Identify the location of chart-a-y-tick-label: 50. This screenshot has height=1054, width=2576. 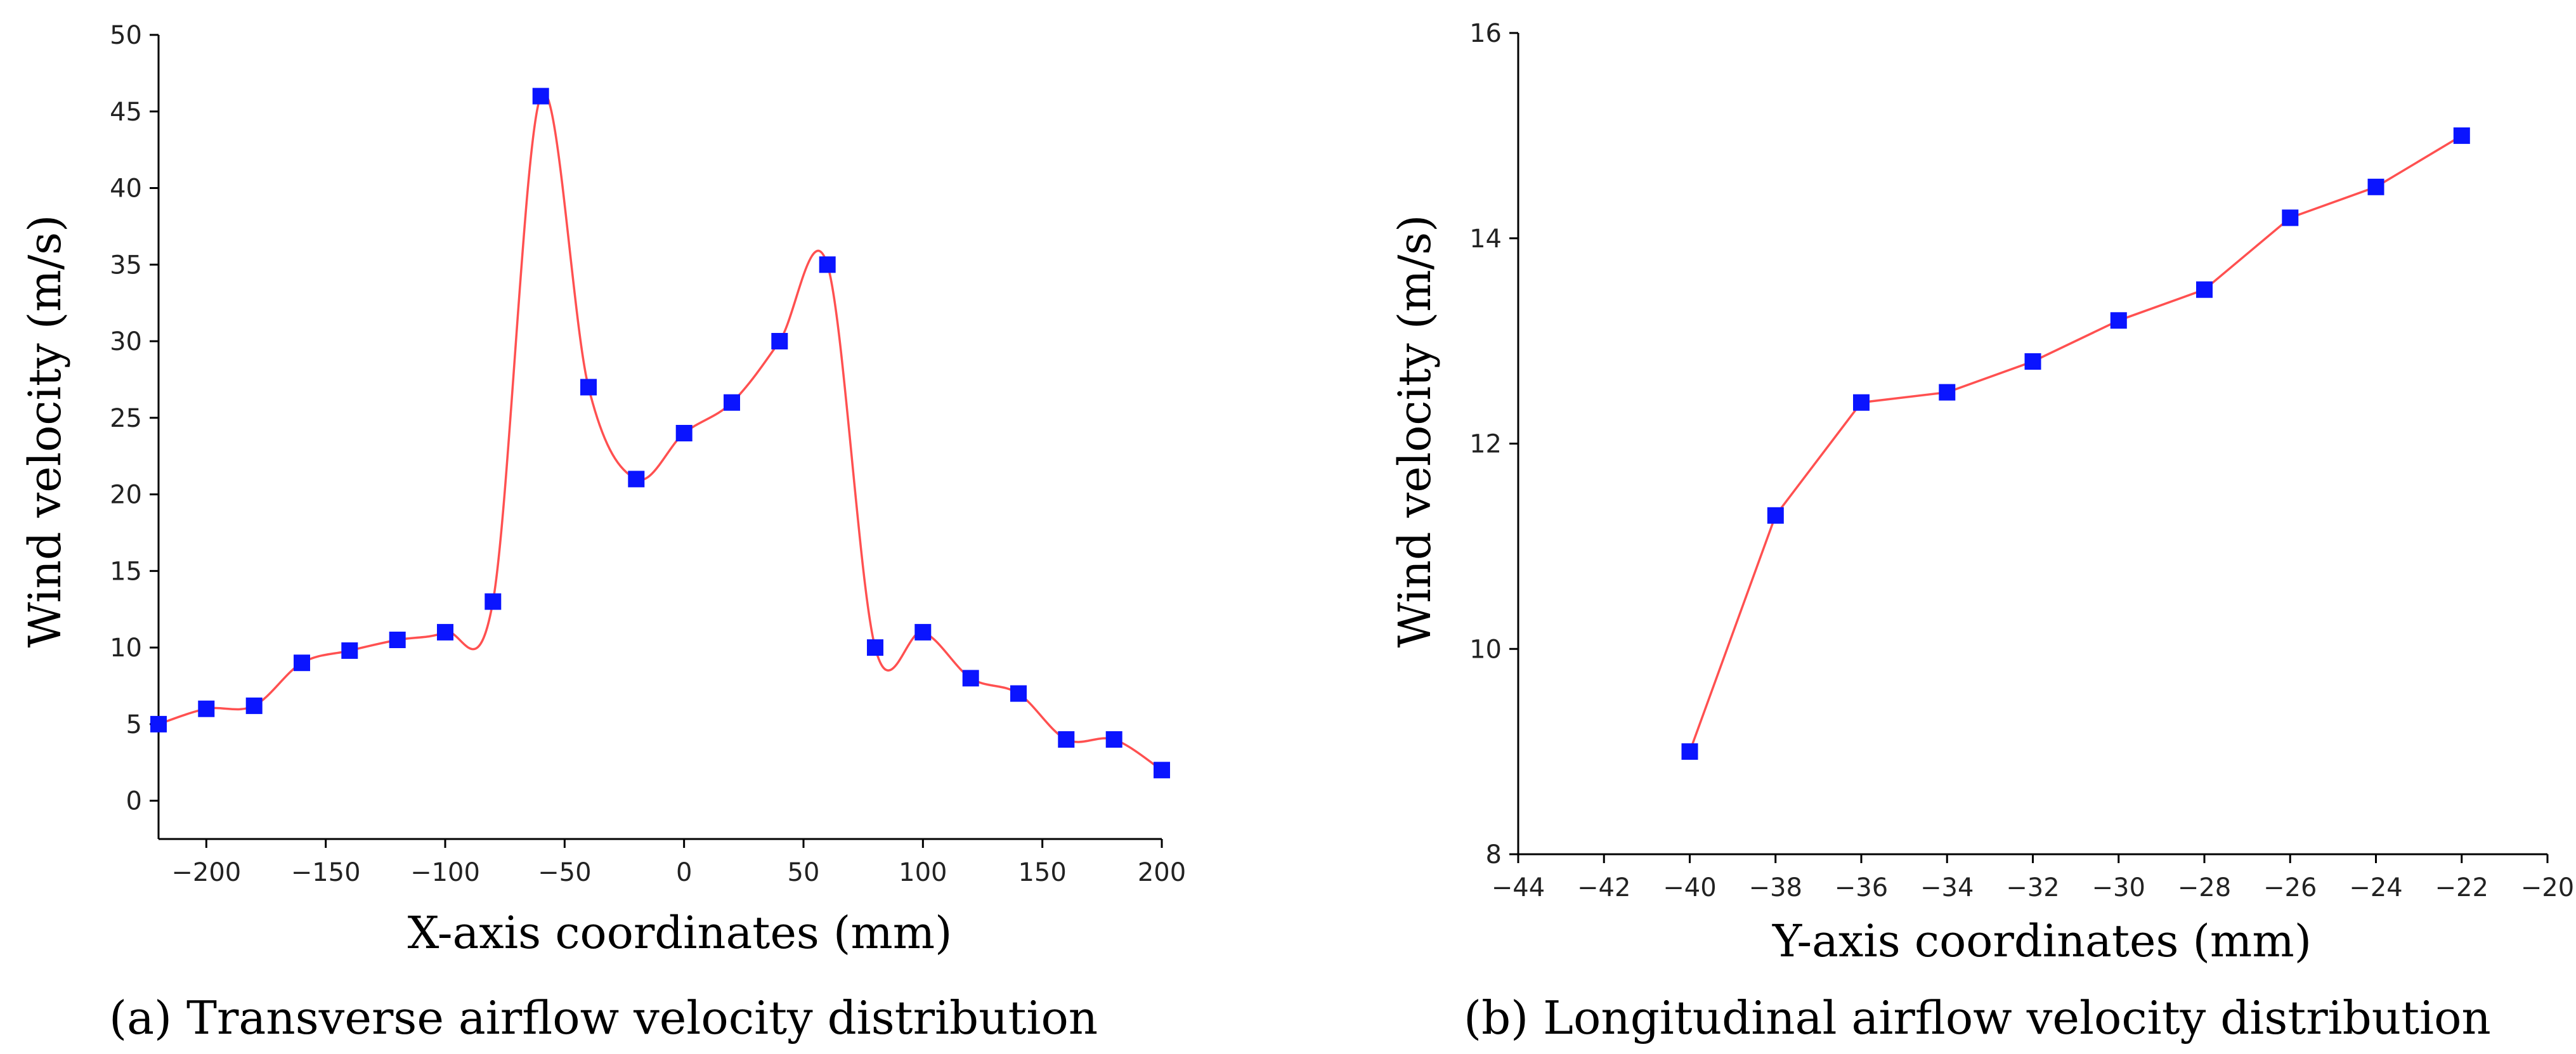
(126, 35).